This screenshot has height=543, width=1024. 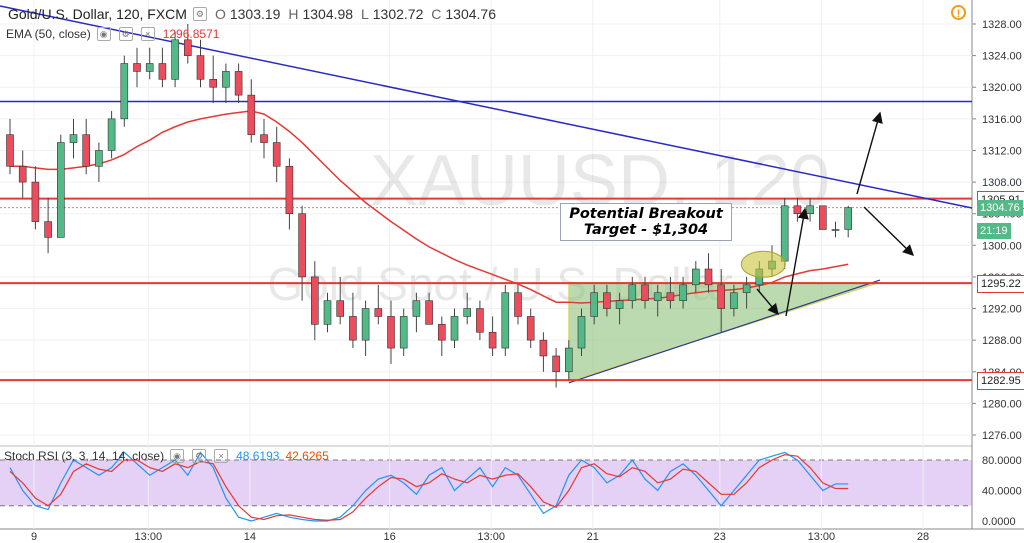 What do you see at coordinates (869, 153) in the screenshot?
I see `arrow-up-target` at bounding box center [869, 153].